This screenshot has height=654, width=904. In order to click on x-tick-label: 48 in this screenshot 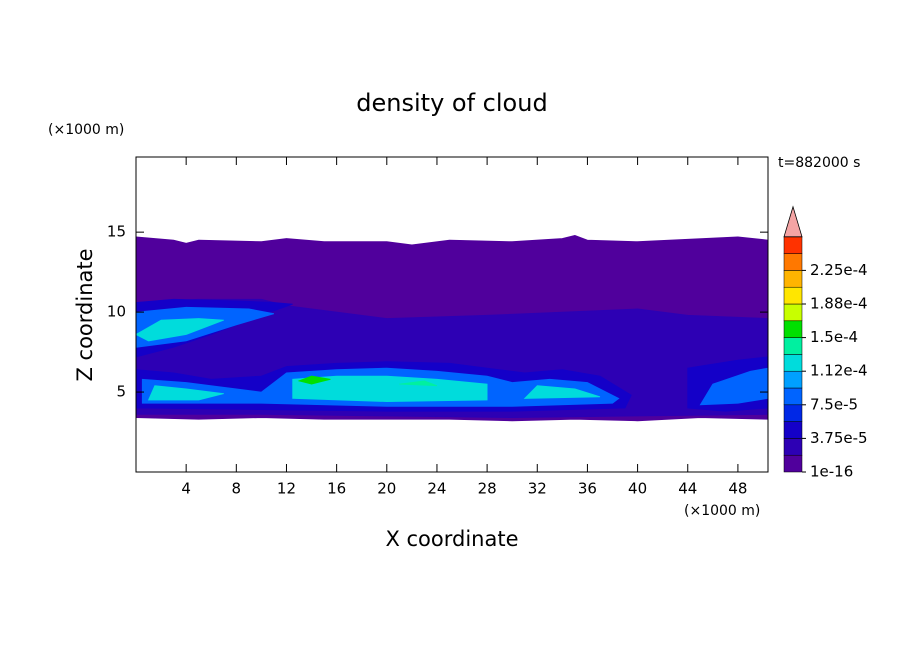, I will do `click(737, 489)`.